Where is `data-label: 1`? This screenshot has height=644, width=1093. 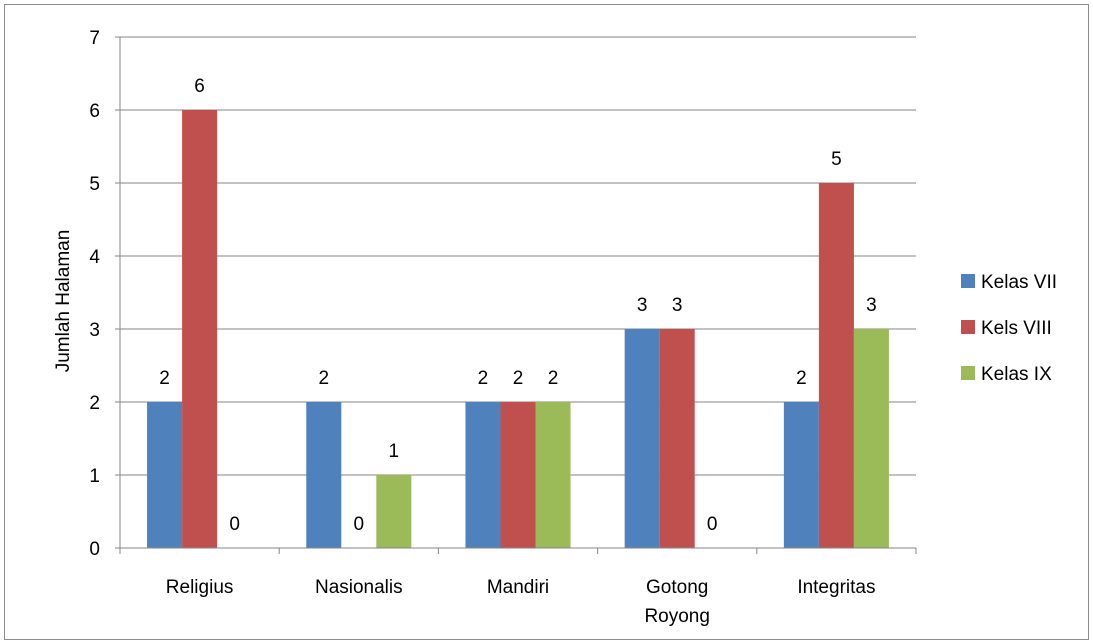 data-label: 1 is located at coordinates (394, 451).